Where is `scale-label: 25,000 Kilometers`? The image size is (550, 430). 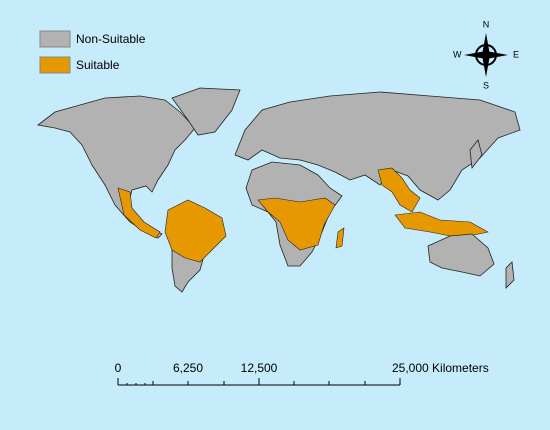 scale-label: 25,000 Kilometers is located at coordinates (440, 368).